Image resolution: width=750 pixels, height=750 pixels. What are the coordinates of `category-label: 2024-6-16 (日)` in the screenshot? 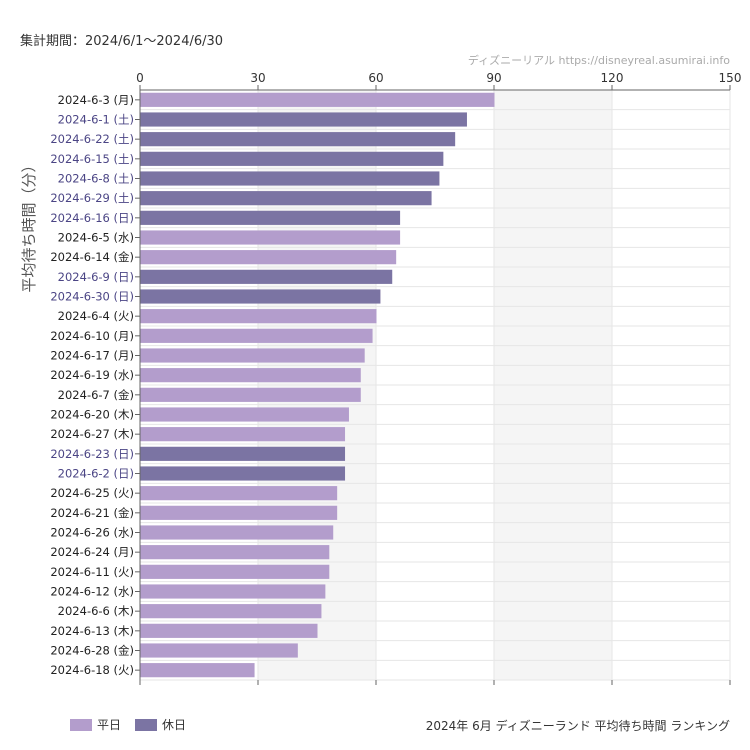 It's located at (92, 218).